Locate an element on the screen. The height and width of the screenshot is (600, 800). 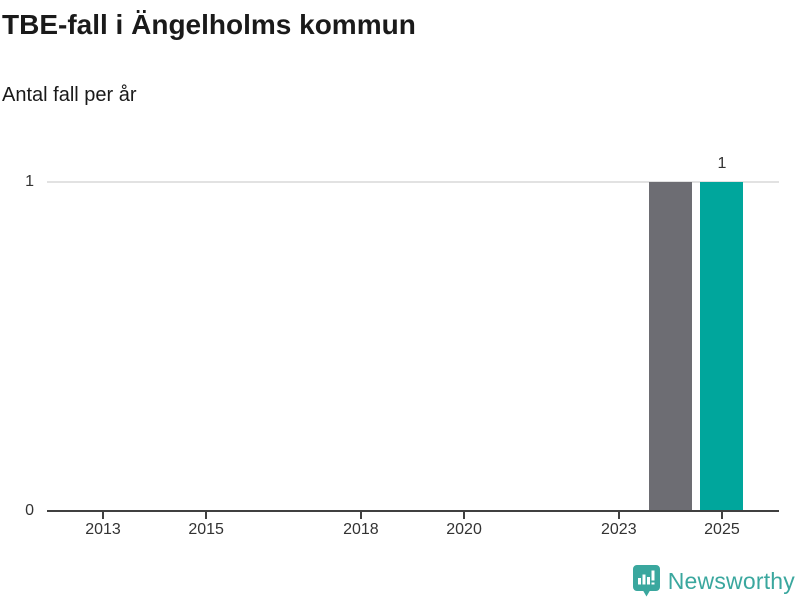
bar-2025 is located at coordinates (722, 346).